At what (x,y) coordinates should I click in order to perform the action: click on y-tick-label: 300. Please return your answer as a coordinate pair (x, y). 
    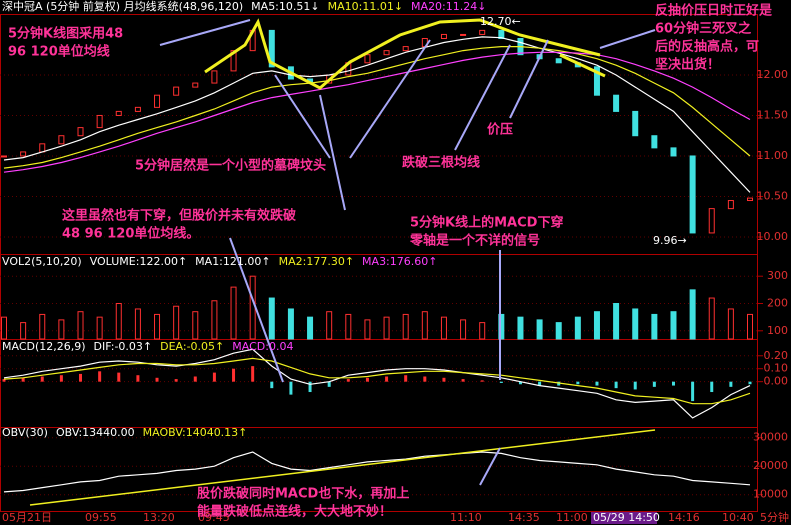
    Looking at the image, I should click on (777, 275).